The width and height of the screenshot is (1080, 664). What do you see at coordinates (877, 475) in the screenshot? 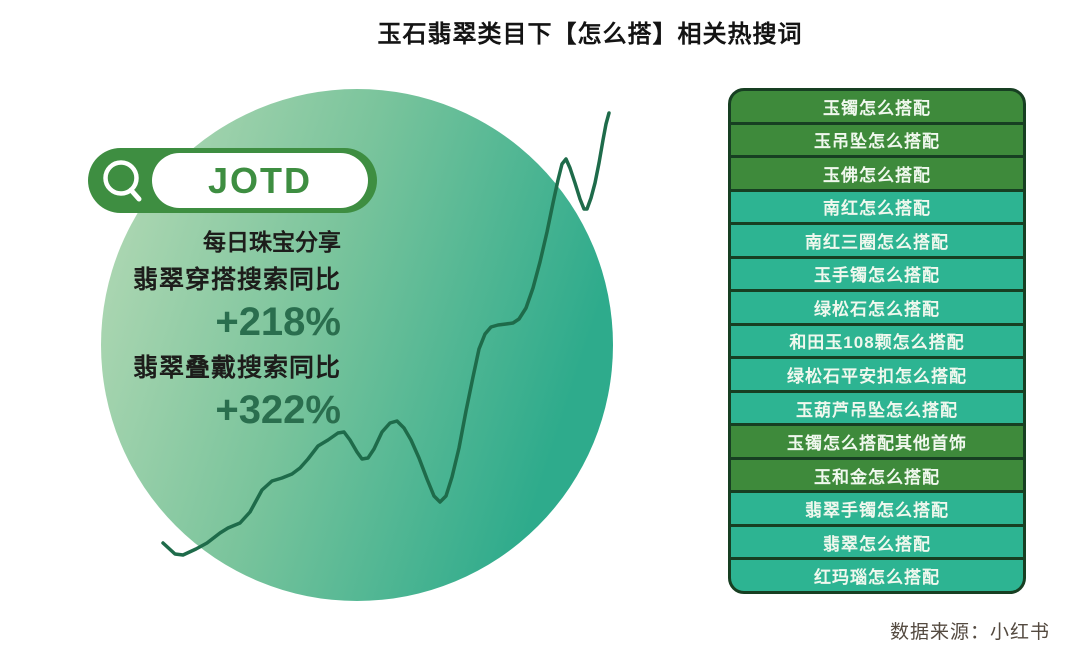
I see `keyword-row: 玉和金怎么搭配` at bounding box center [877, 475].